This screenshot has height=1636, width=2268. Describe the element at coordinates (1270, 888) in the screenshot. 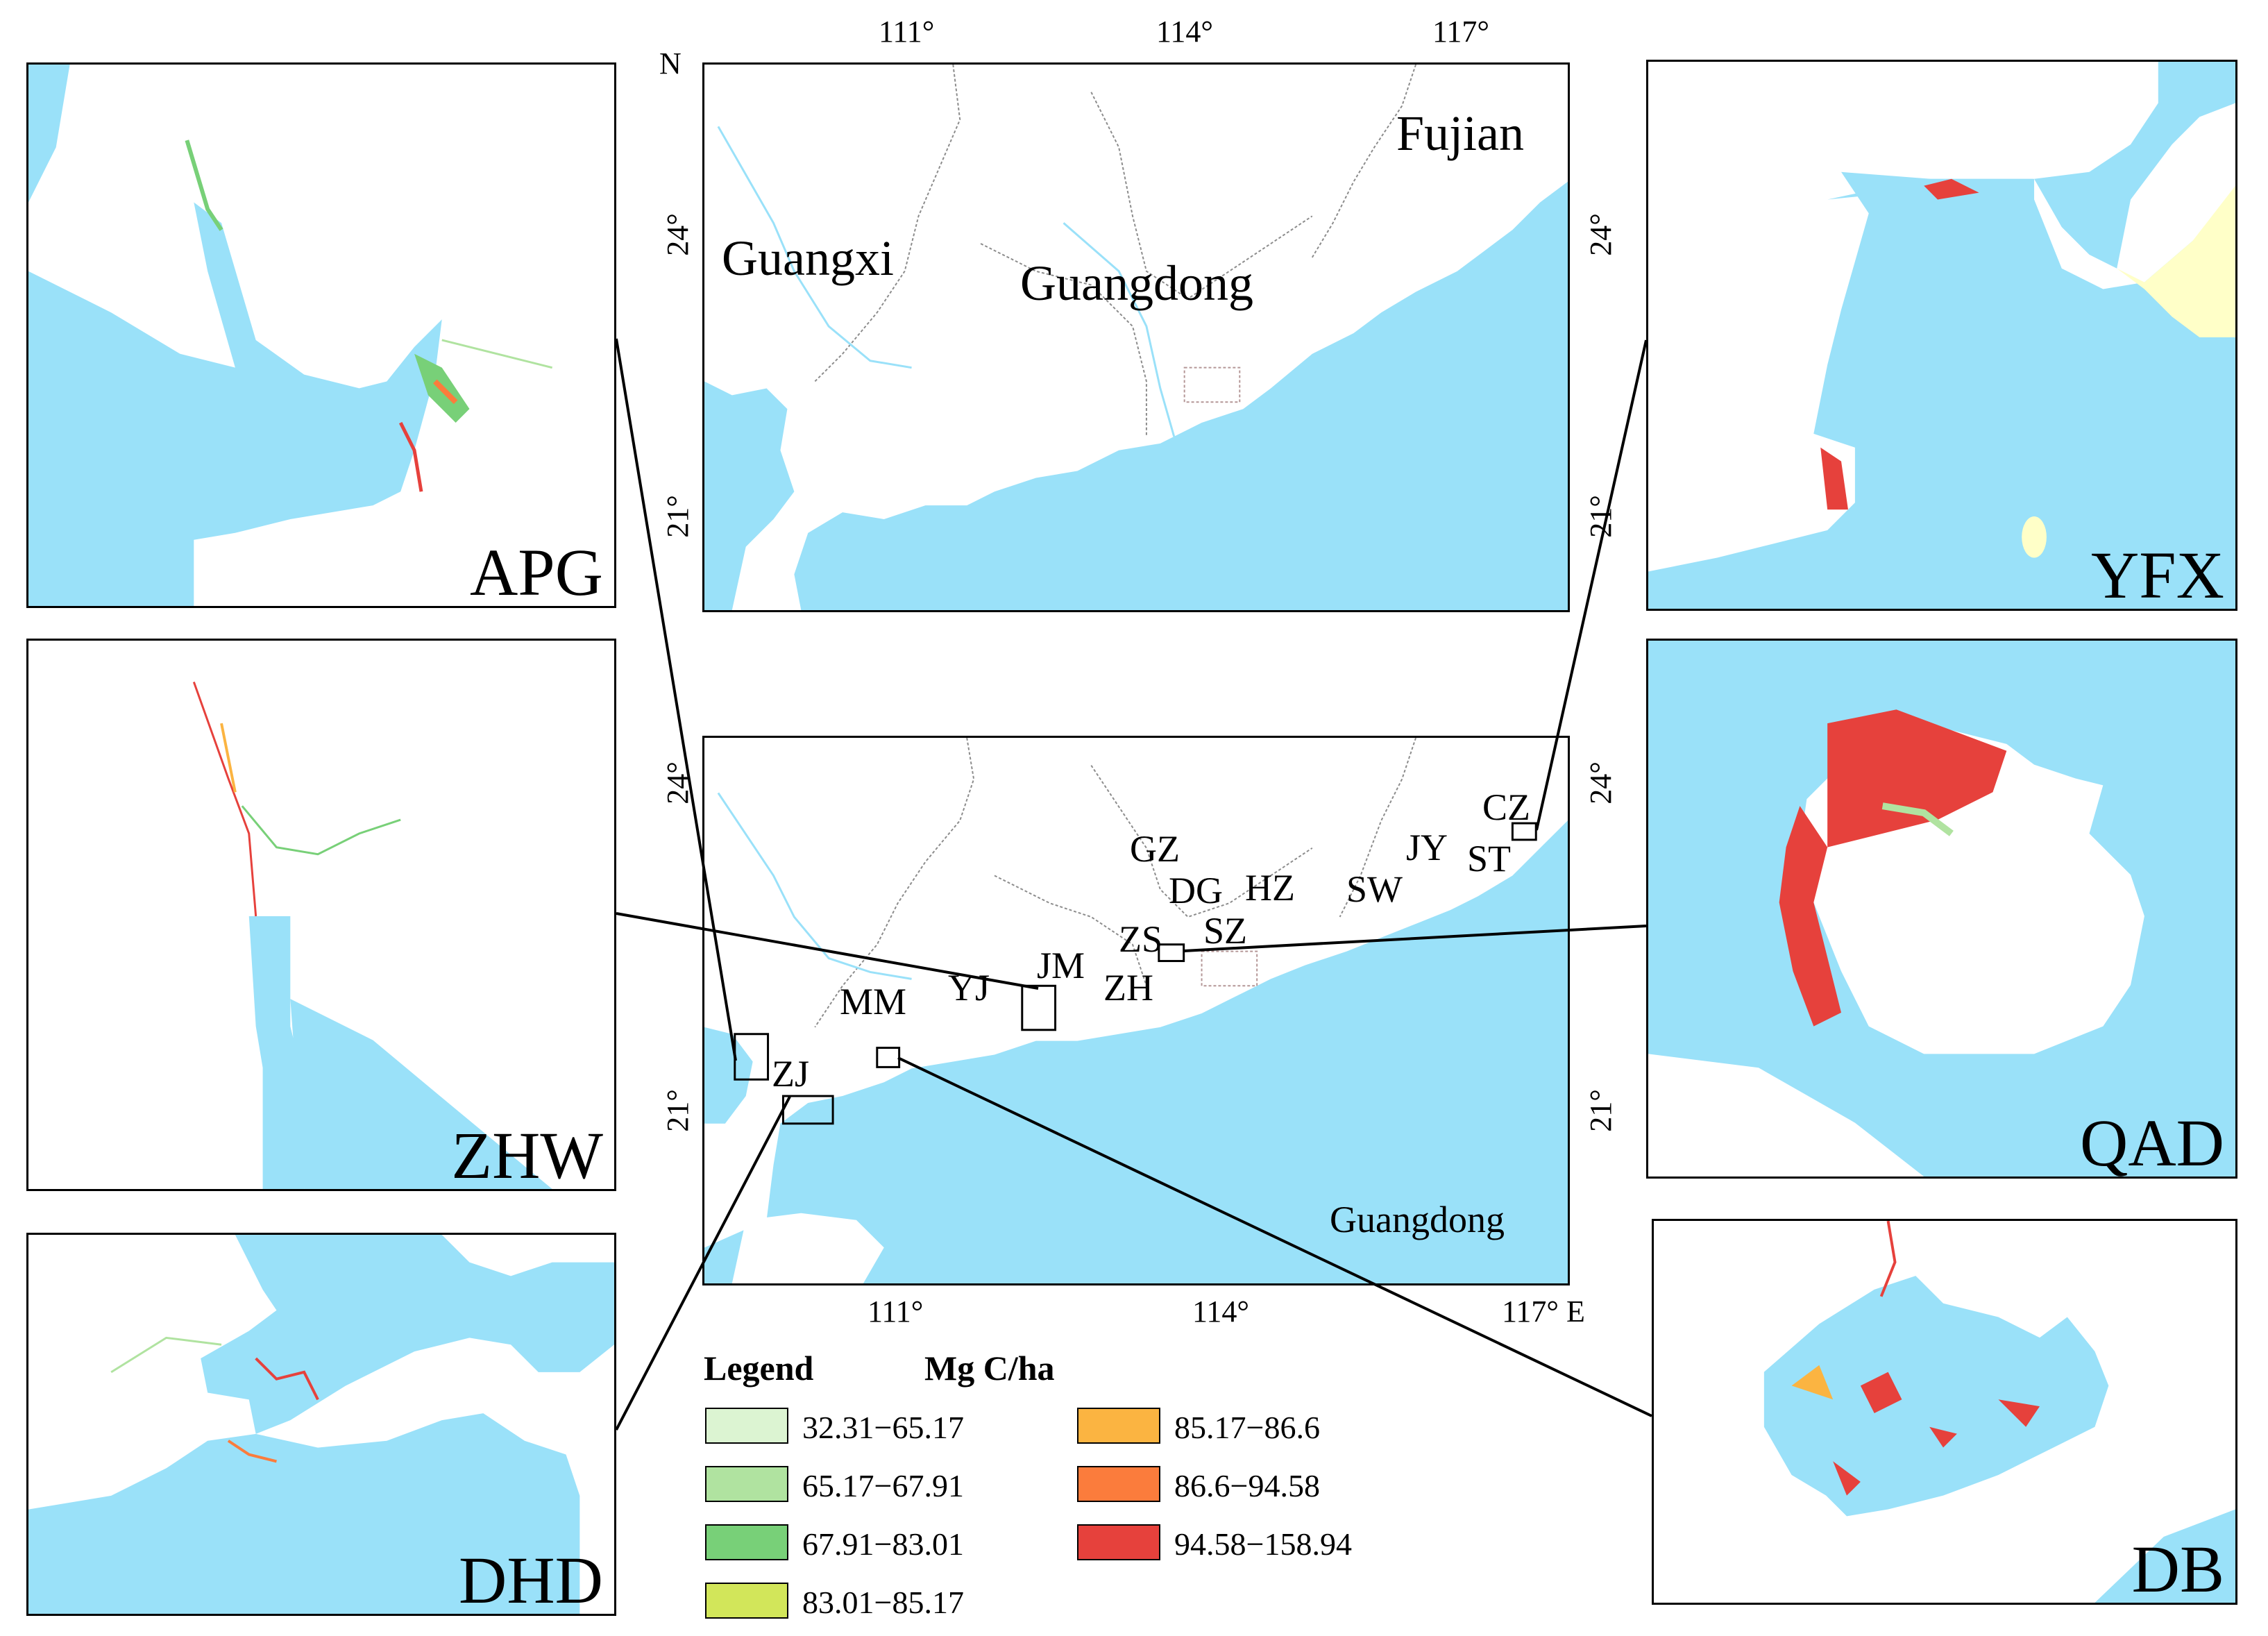

I see `city-hz: HZ` at that location.